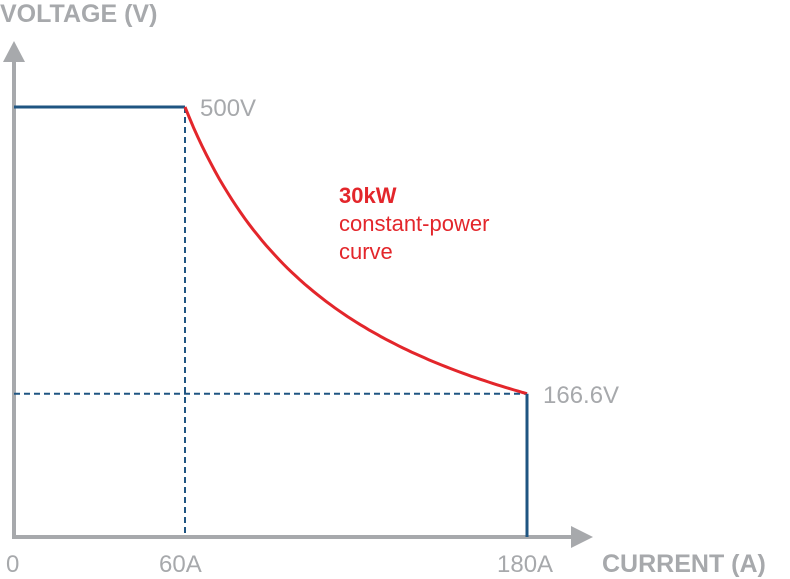 The width and height of the screenshot is (790, 579). Describe the element at coordinates (14, 51) in the screenshot. I see `y-axis-arrow-icon` at that location.